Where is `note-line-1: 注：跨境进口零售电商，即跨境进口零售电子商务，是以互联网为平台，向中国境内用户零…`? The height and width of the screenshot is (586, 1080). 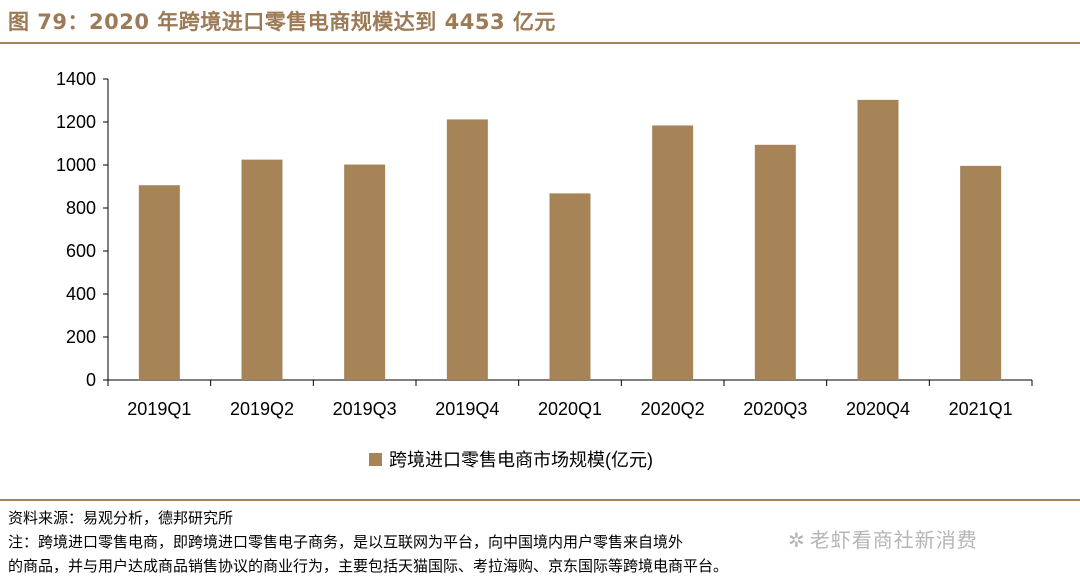 note-line-1: 注：跨境进口零售电商，即跨境进口零售电子商务，是以互联网为平台，向中国境内用户零… is located at coordinates (346, 542).